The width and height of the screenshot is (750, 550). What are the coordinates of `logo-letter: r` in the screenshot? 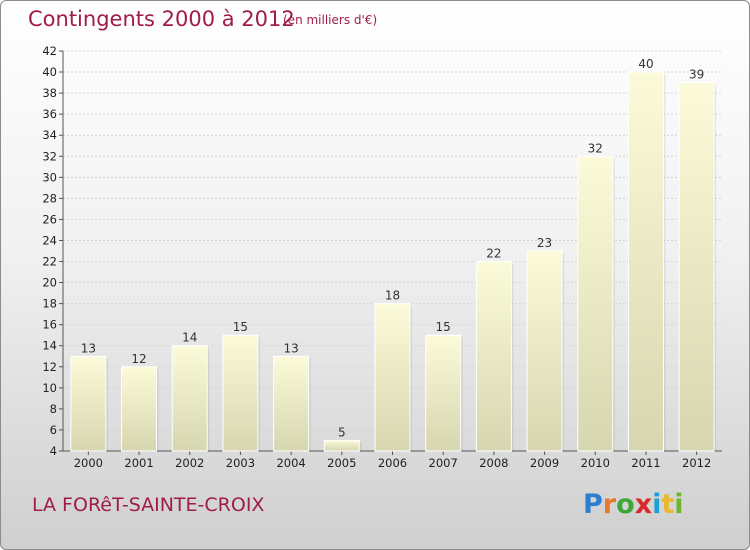 It's located at (609, 504).